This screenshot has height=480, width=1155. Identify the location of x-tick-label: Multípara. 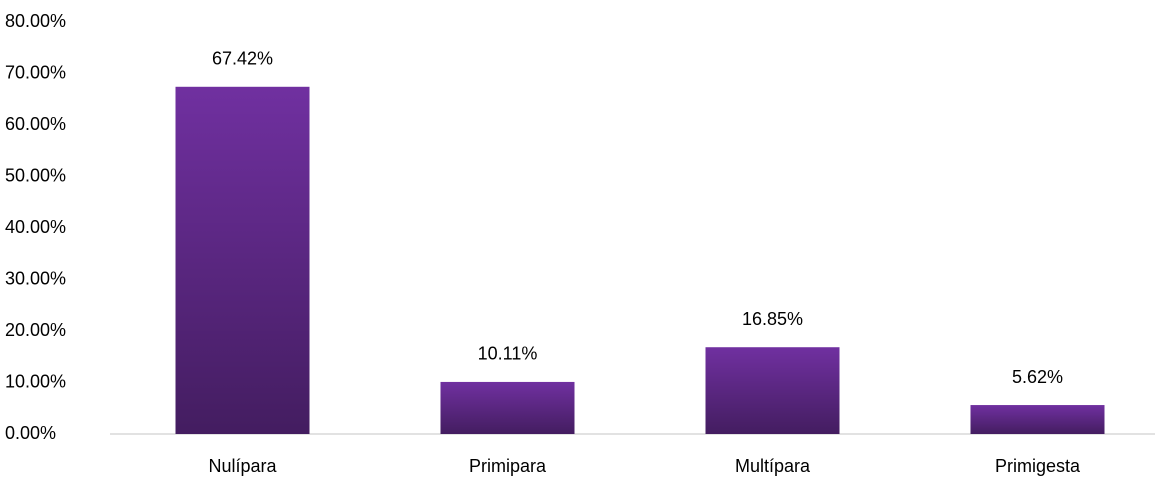
(773, 466).